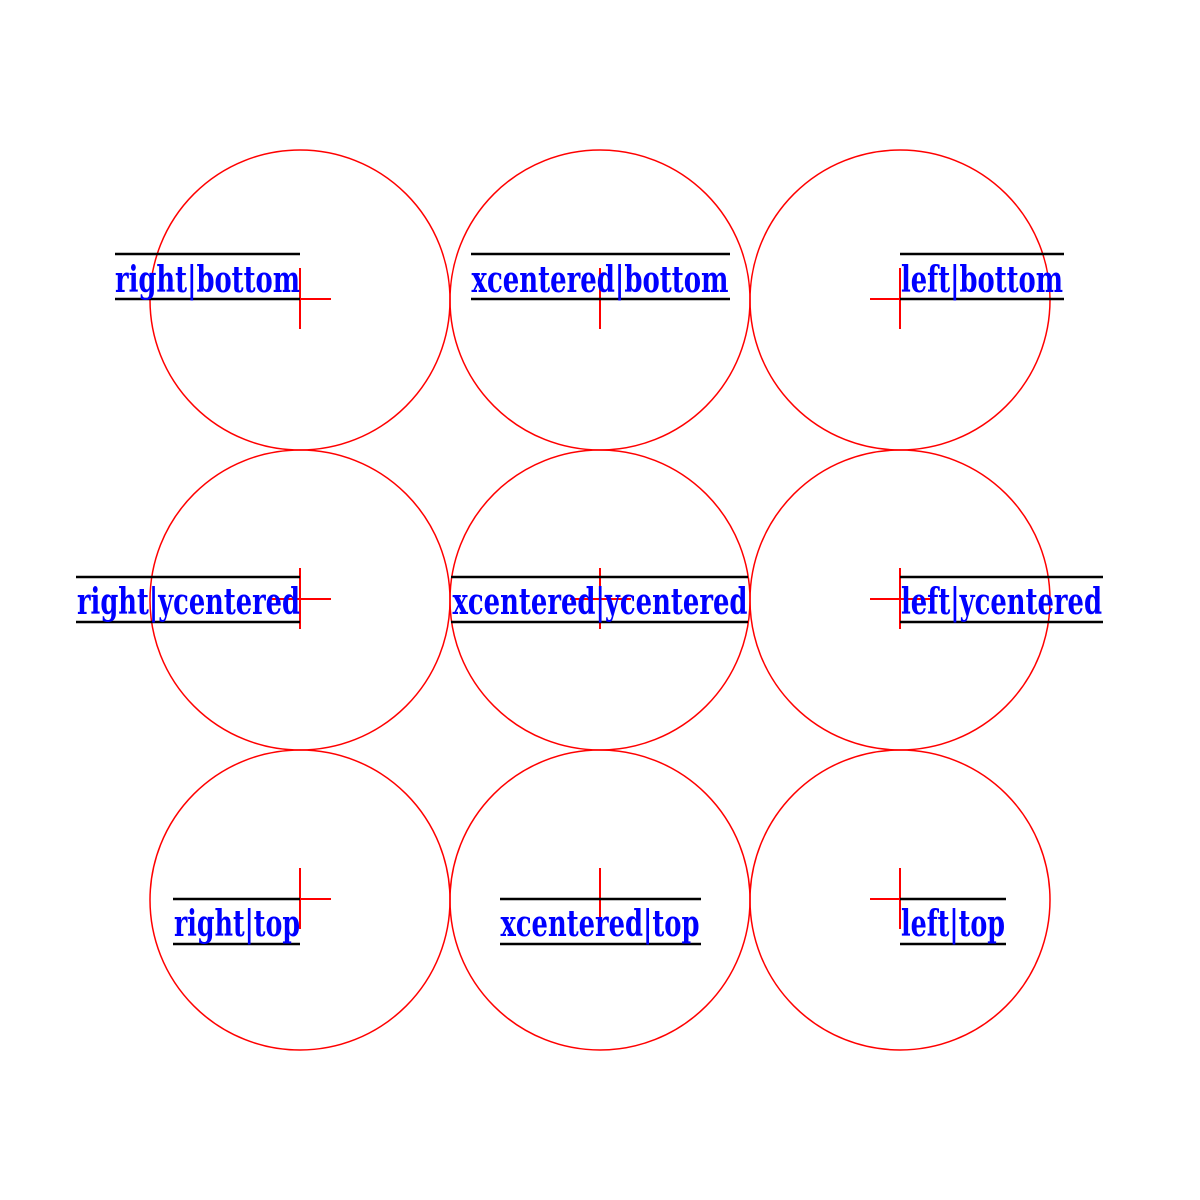 This screenshot has width=1200, height=1200. I want to click on alignment-label: xcentered|top, so click(600, 924).